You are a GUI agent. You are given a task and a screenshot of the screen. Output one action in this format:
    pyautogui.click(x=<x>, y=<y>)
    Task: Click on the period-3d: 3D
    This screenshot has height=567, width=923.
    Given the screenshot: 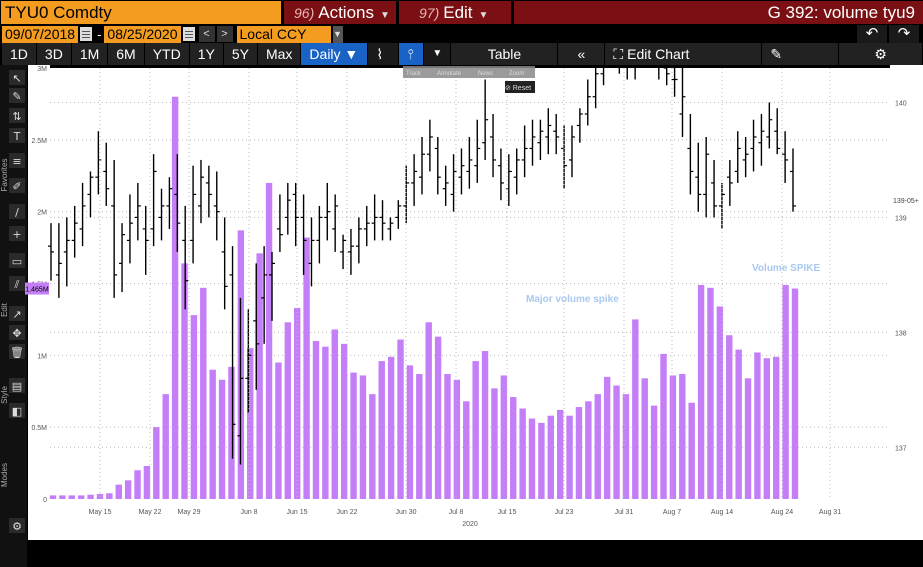 What is the action you would take?
    pyautogui.click(x=53, y=54)
    